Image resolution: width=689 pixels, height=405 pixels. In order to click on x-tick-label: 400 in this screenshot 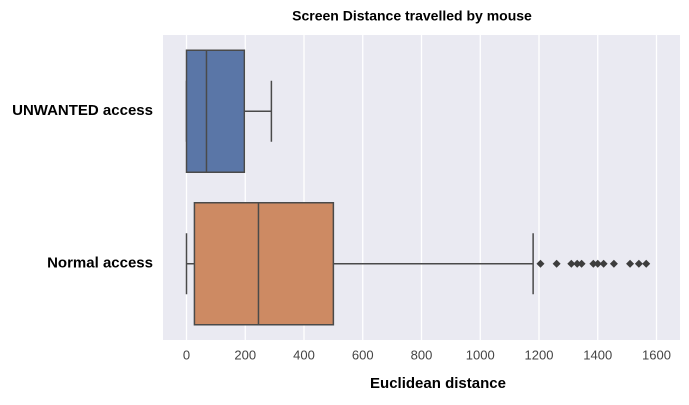, I will do `click(304, 354)`.